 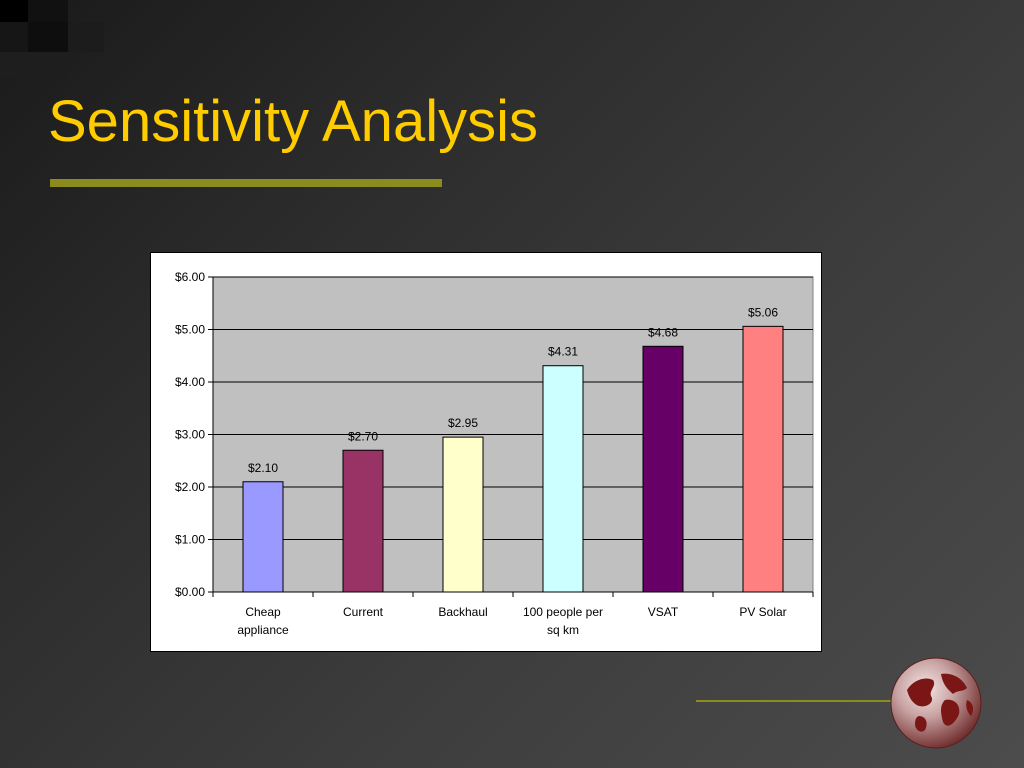 What do you see at coordinates (563, 621) in the screenshot?
I see `category-label: 100 people per sq km` at bounding box center [563, 621].